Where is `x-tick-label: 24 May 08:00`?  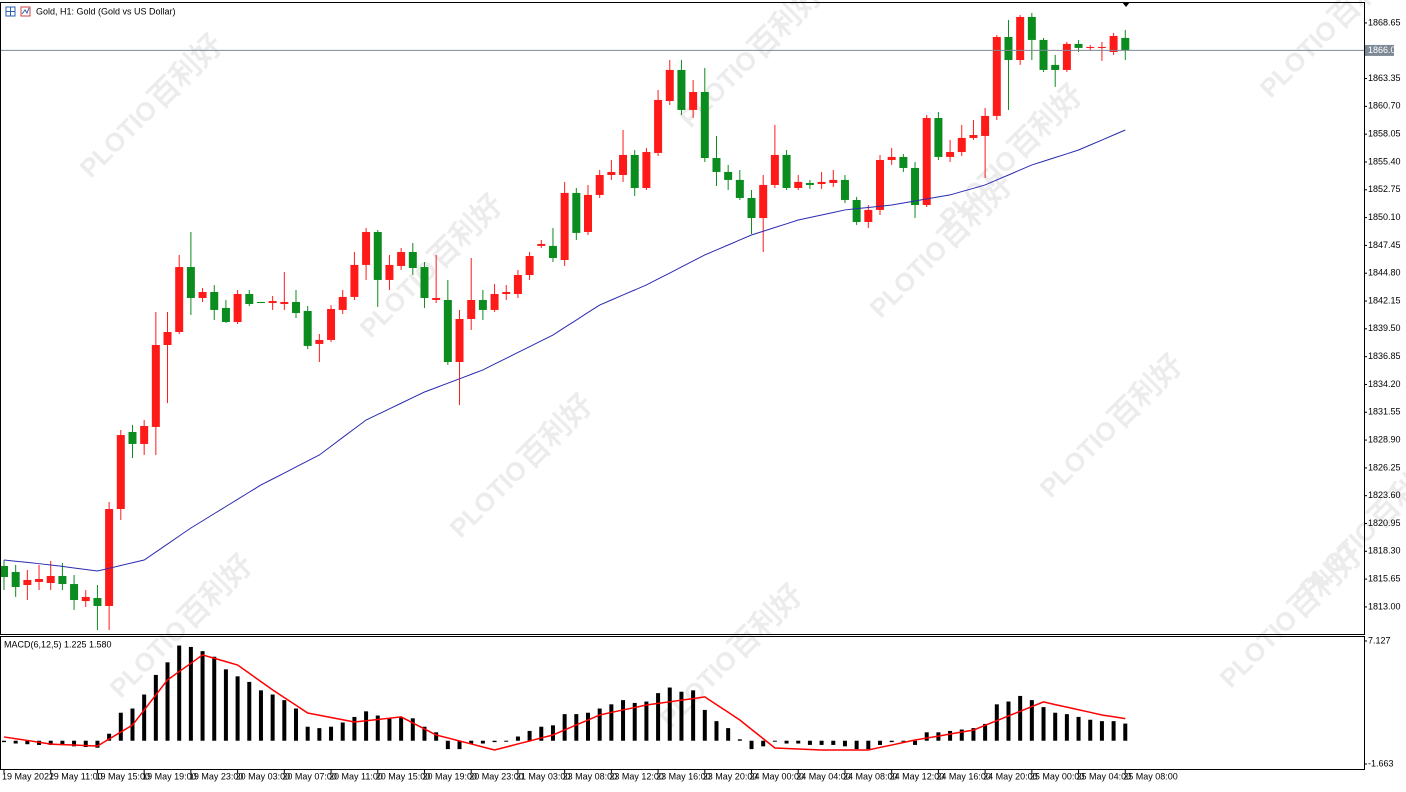
x-tick-label: 24 May 08:00 is located at coordinates (870, 776).